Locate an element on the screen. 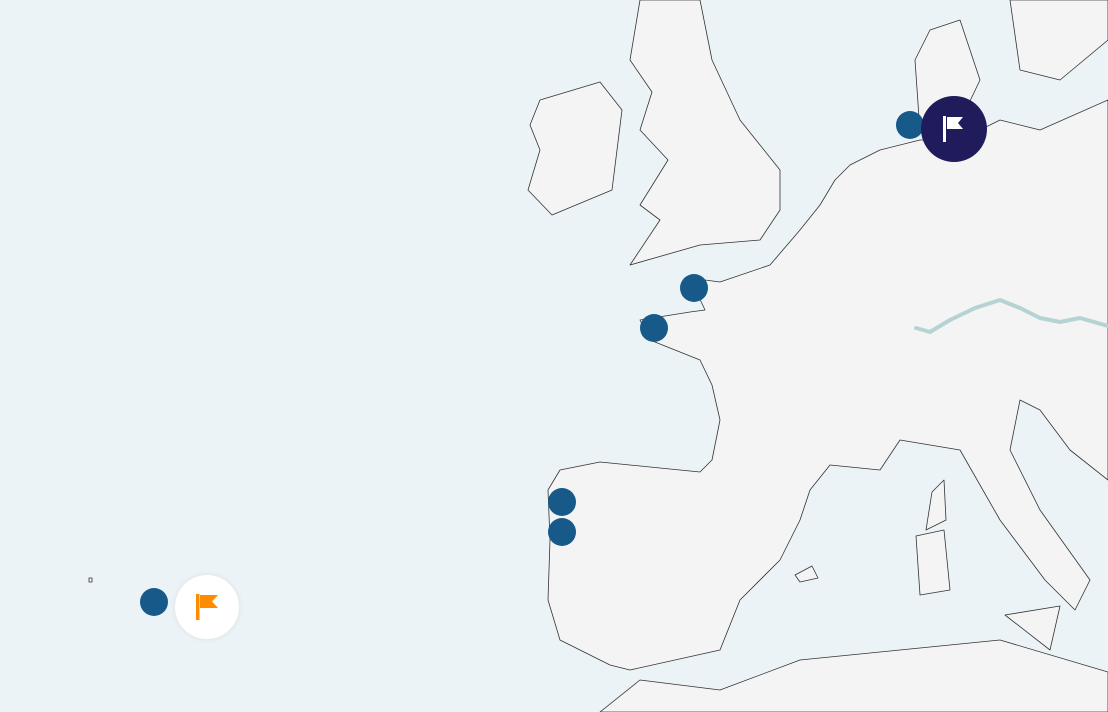 The width and height of the screenshot is (1108, 712). land-scandinavia is located at coordinates (1058, 40).